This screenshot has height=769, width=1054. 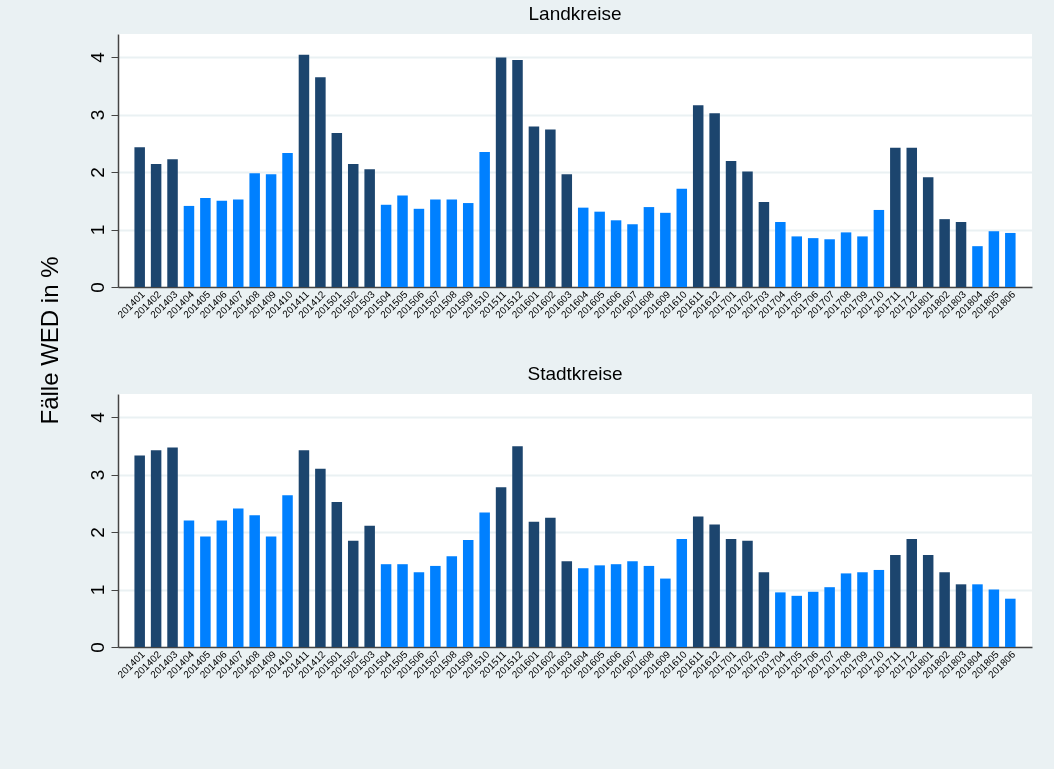 What do you see at coordinates (575, 13) in the screenshot?
I see `chart-title: Landkreise` at bounding box center [575, 13].